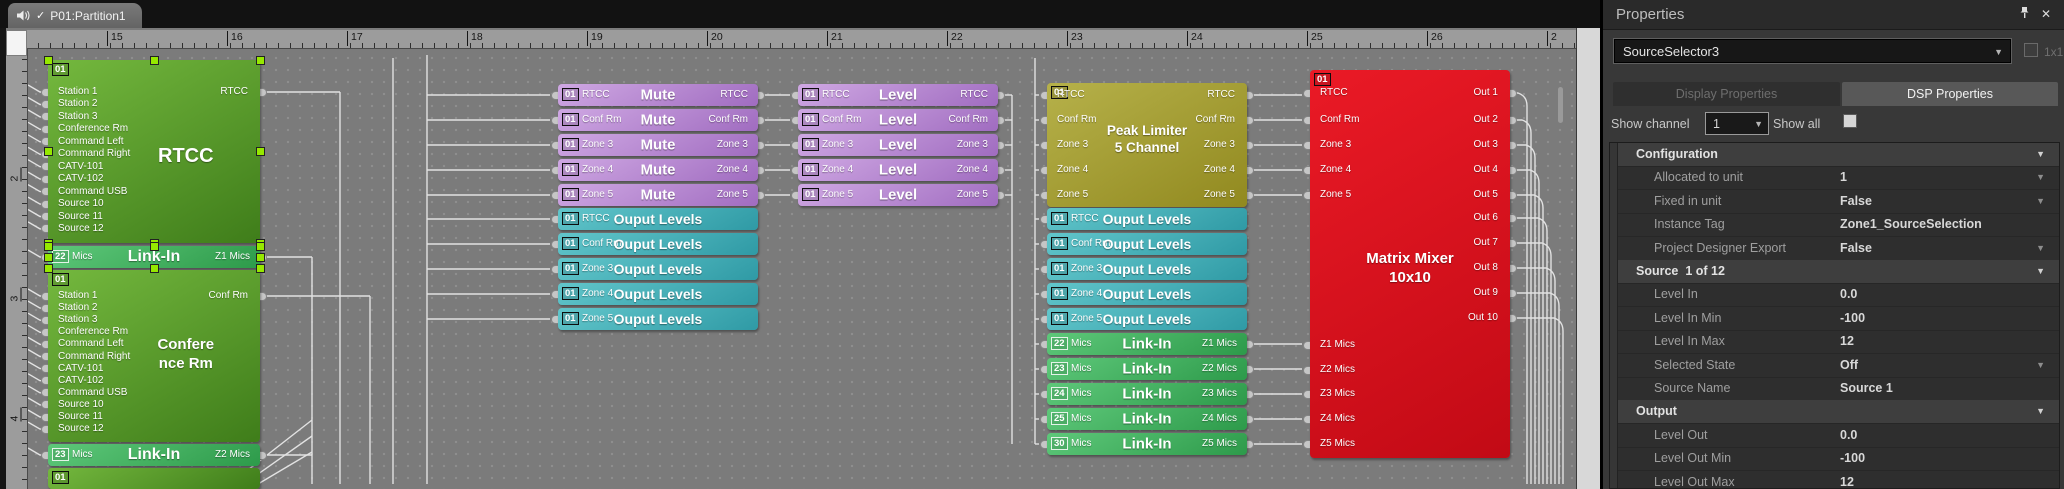 Image resolution: width=2064 pixels, height=489 pixels. What do you see at coordinates (1147, 219) in the screenshot?
I see `block-outlvl-r-rtcc: 01 RTCC Ouput Levels` at bounding box center [1147, 219].